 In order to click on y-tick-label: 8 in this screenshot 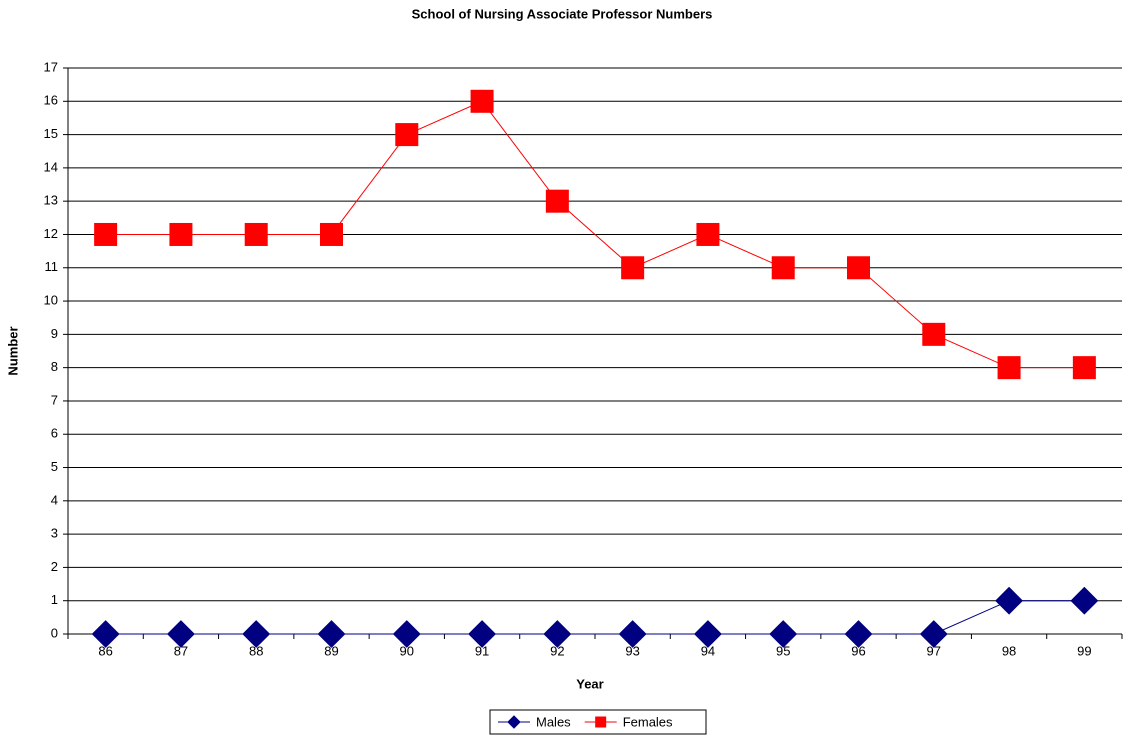, I will do `click(54, 366)`.